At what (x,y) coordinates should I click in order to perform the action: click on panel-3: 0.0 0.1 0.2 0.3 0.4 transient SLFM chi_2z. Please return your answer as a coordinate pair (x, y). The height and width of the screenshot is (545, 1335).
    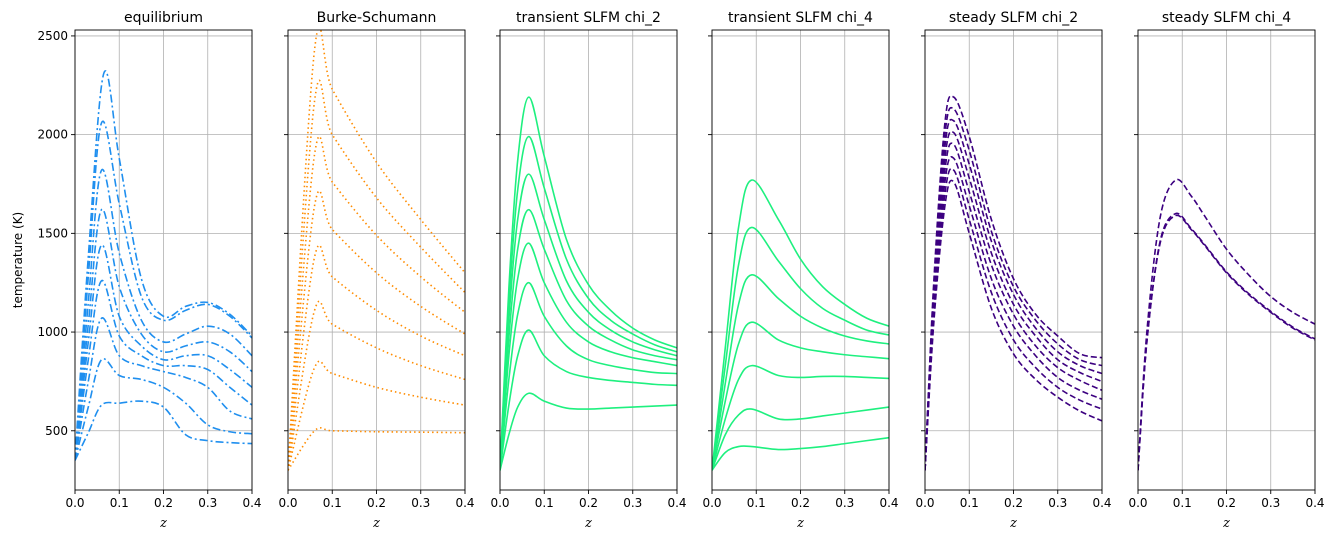
    Looking at the image, I should click on (588, 270).